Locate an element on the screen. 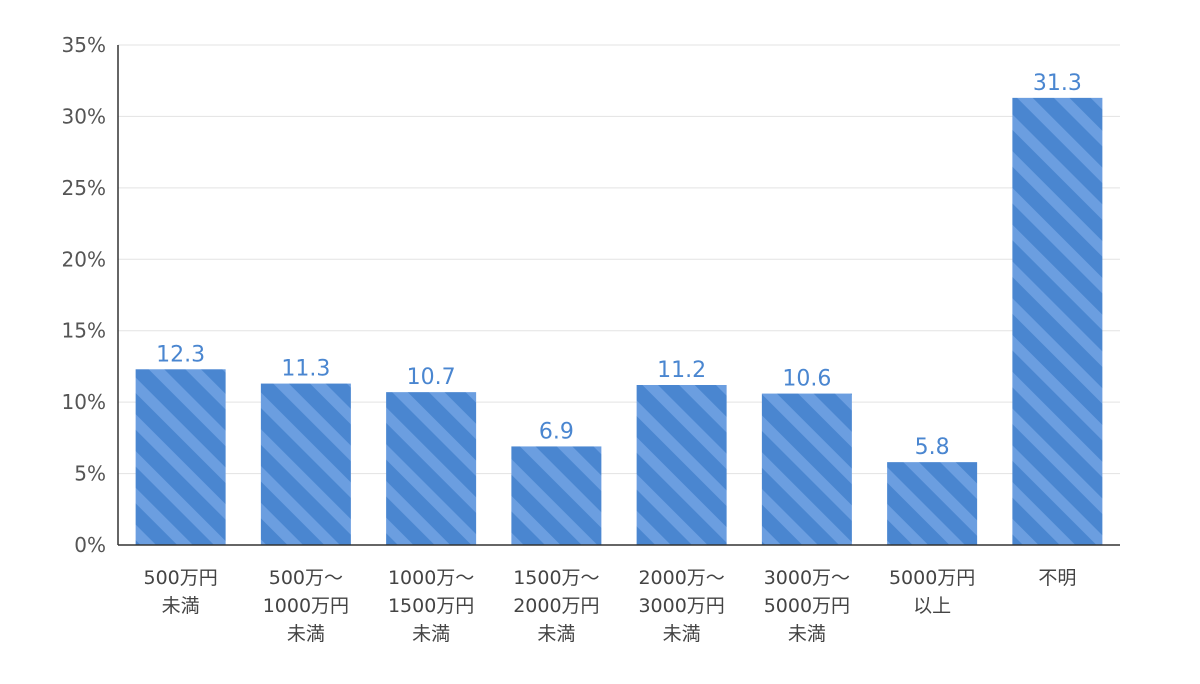 This screenshot has width=1200, height=684. y-tick-label: 35% is located at coordinates (84, 45).